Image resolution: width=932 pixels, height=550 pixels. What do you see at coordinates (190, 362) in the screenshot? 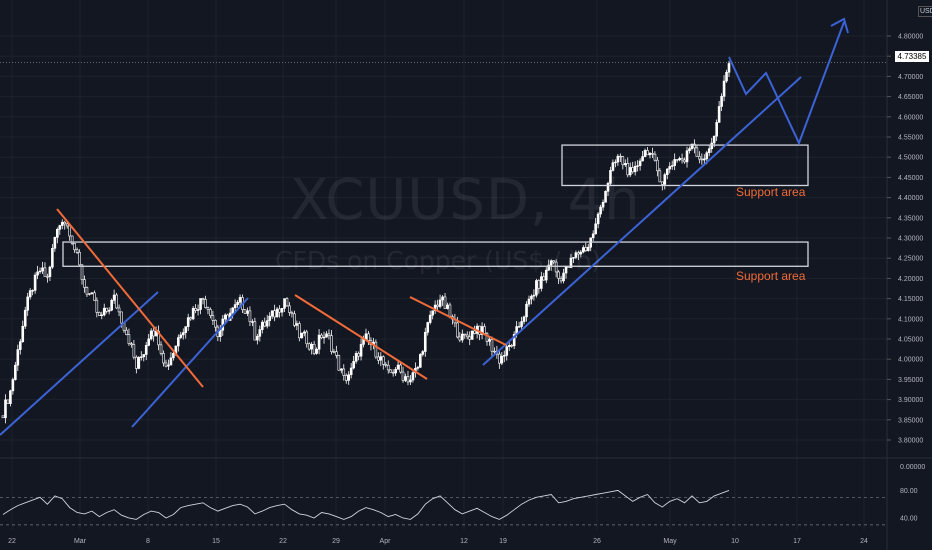
I see `blue-trendline` at bounding box center [190, 362].